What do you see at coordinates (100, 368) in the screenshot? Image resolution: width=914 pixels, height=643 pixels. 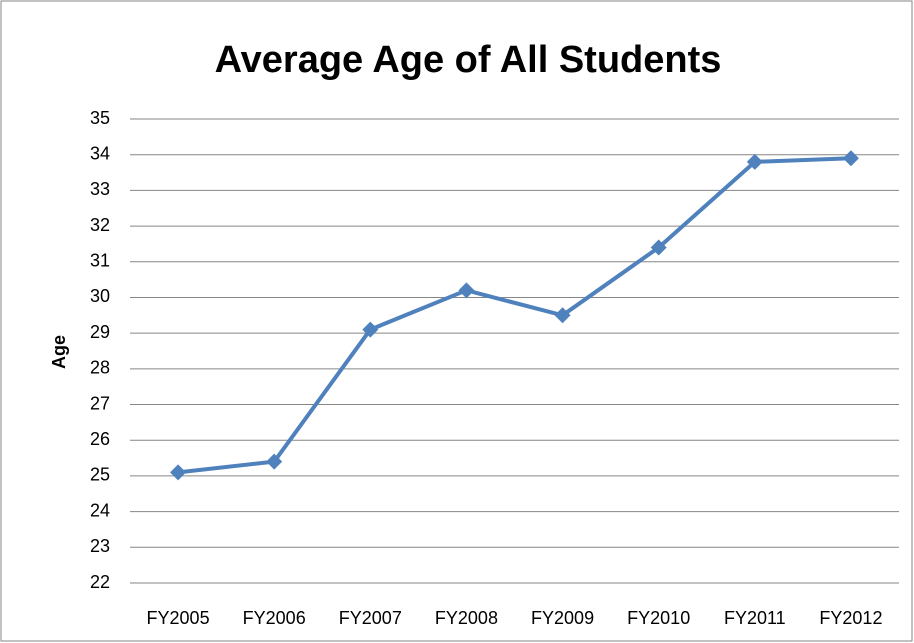 I see `y-tick-label: 28` at bounding box center [100, 368].